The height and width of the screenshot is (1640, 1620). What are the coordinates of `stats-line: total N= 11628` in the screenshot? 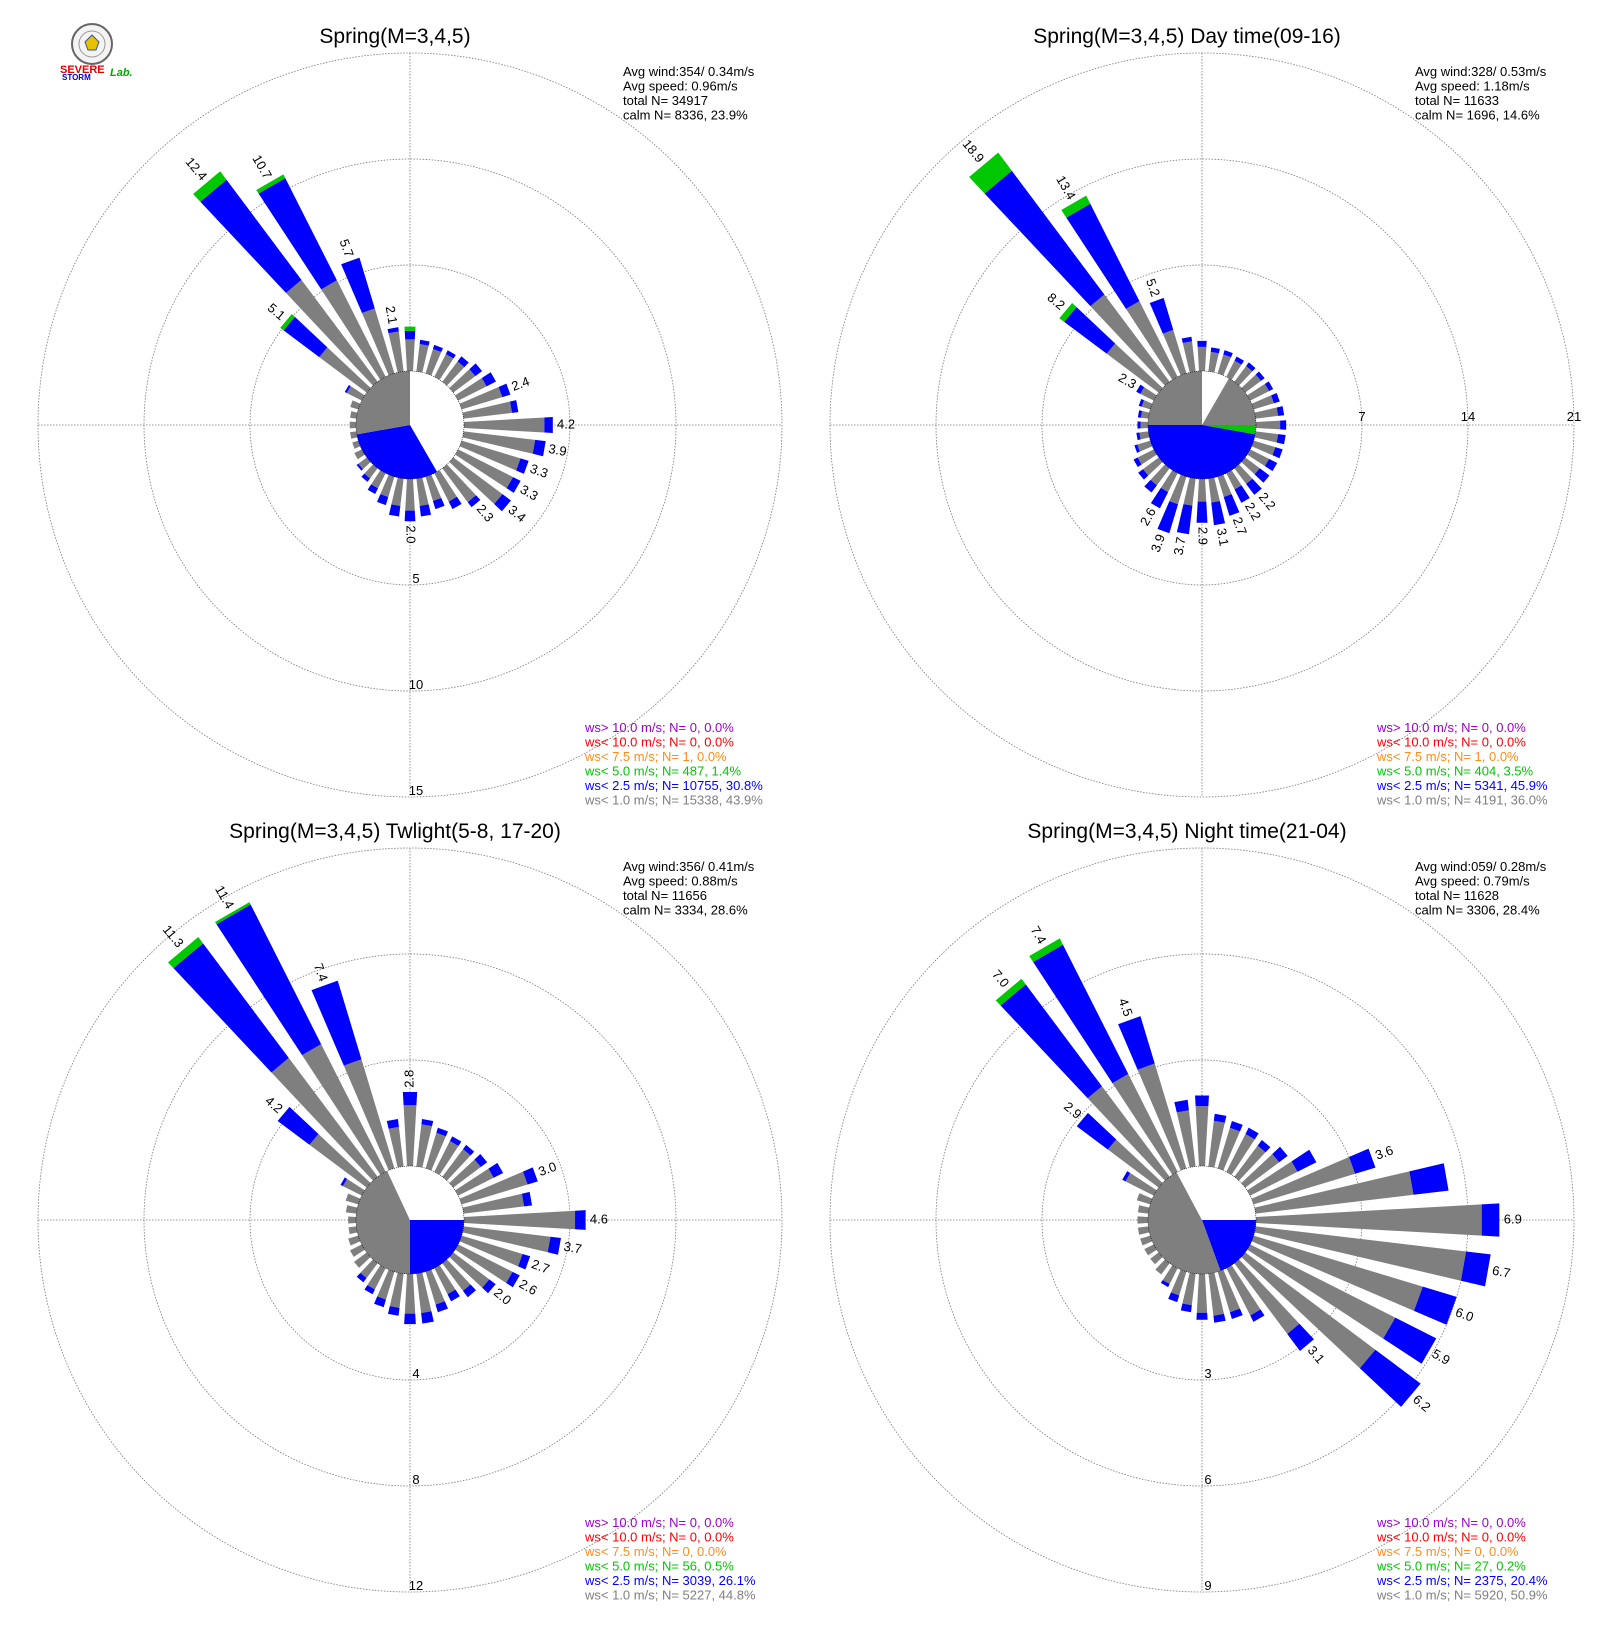 It's located at (1457, 895).